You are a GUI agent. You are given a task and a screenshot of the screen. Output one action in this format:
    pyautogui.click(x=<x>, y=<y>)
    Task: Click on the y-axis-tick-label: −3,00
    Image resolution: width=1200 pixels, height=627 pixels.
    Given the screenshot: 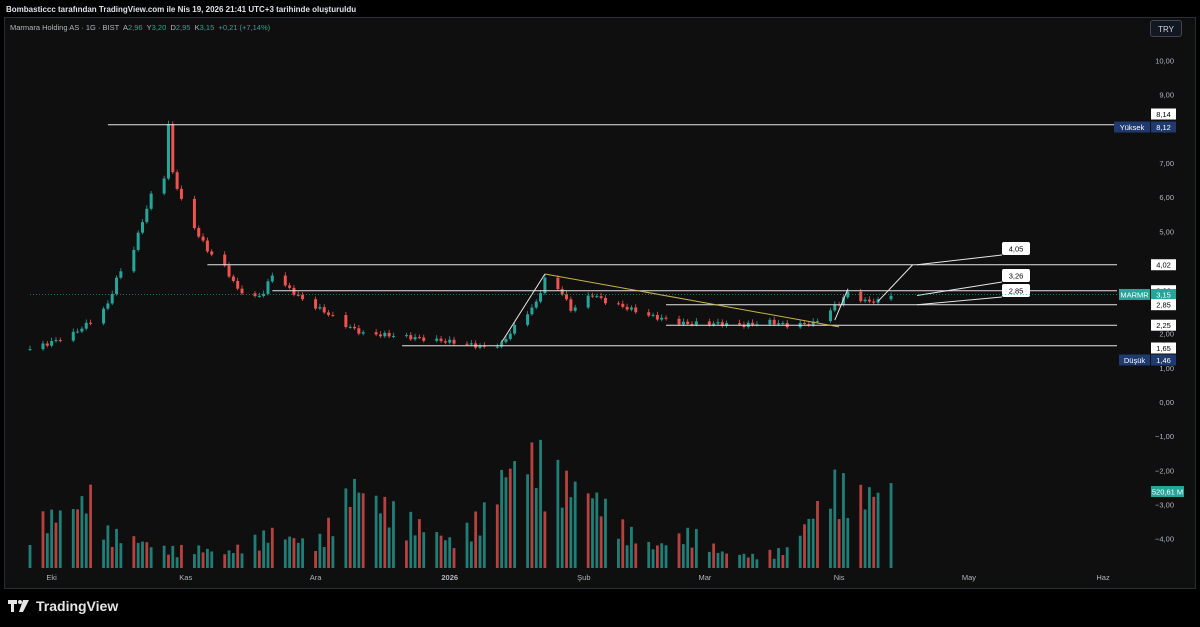 What is the action you would take?
    pyautogui.click(x=1164, y=505)
    